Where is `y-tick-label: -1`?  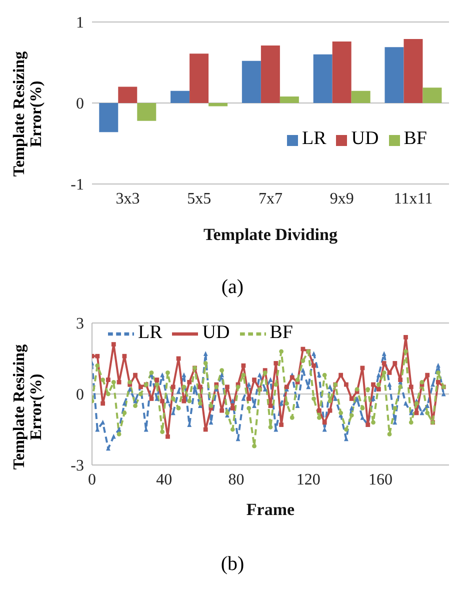
y-tick-label: -1 is located at coordinates (77, 185).